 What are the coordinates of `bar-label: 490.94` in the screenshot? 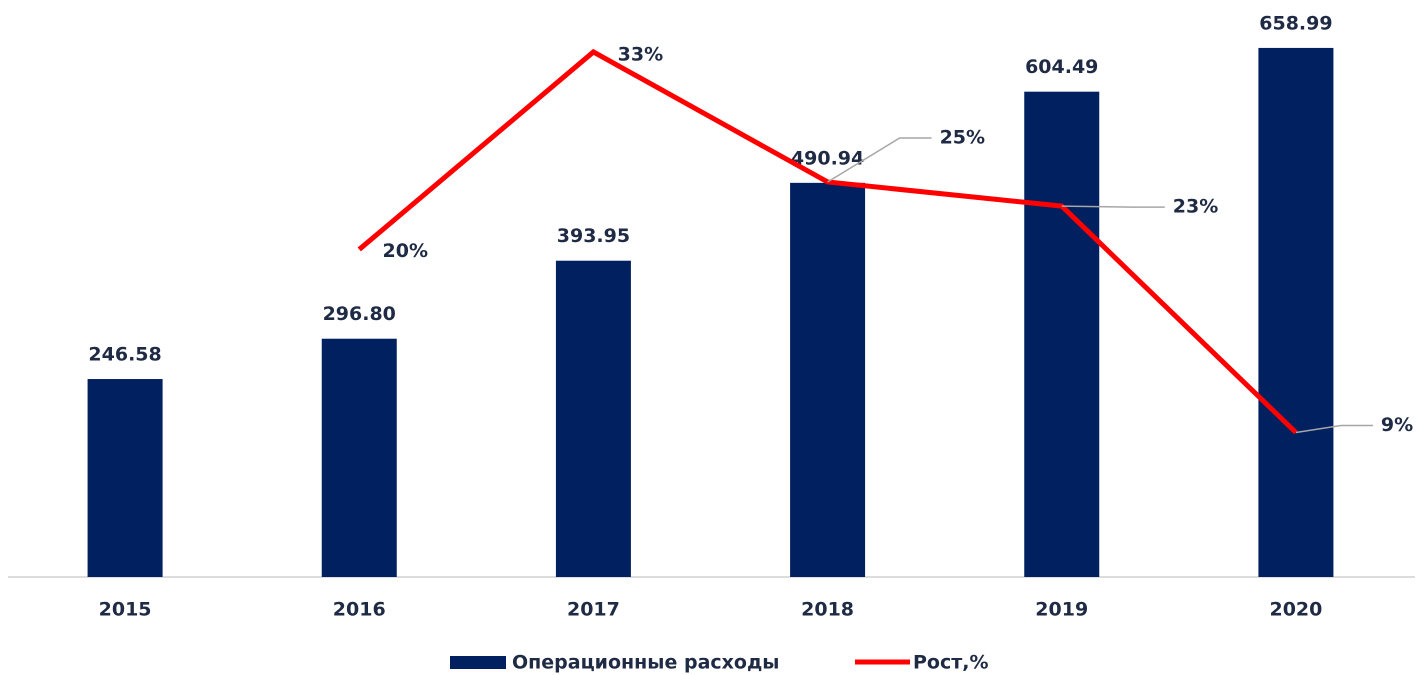 It's located at (827, 158).